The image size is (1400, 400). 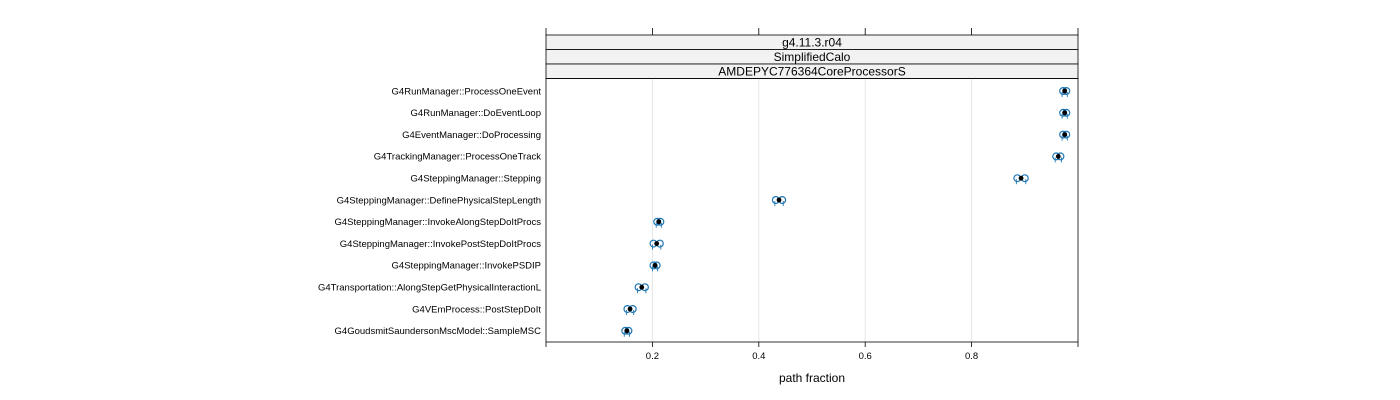 I want to click on x-tick-labels: 0.2 0.4 0.6 0.8, so click(x=812, y=356).